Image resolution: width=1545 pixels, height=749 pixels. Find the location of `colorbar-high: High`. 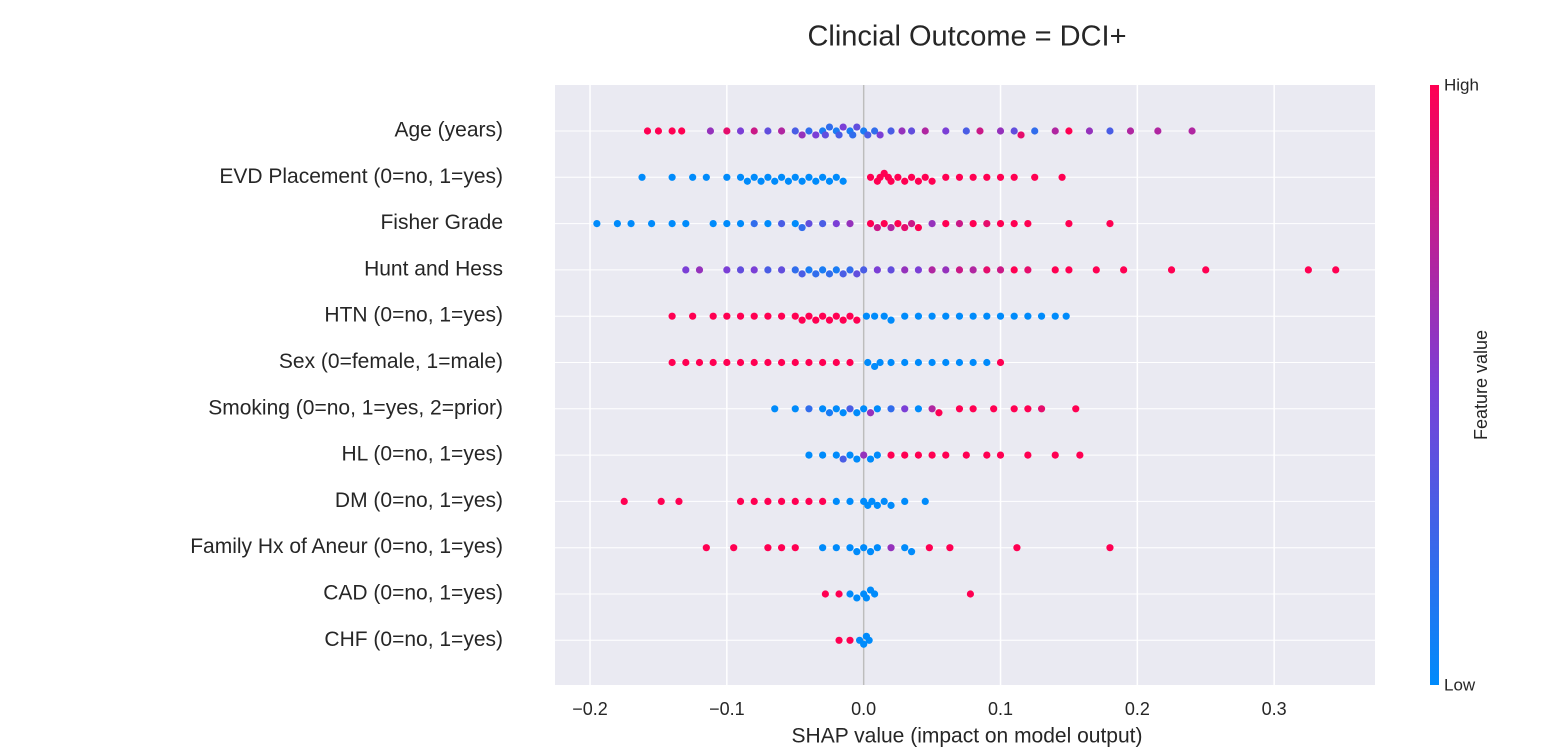

colorbar-high: High is located at coordinates (1461, 84).